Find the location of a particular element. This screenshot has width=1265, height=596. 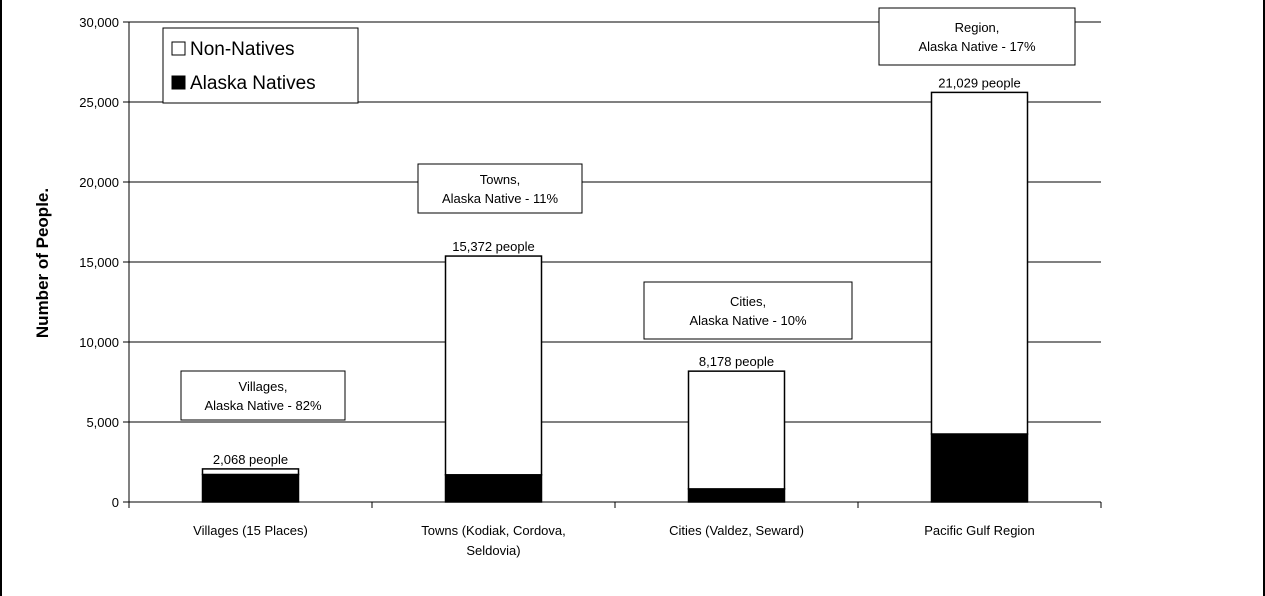

legend-box is located at coordinates (260, 65).